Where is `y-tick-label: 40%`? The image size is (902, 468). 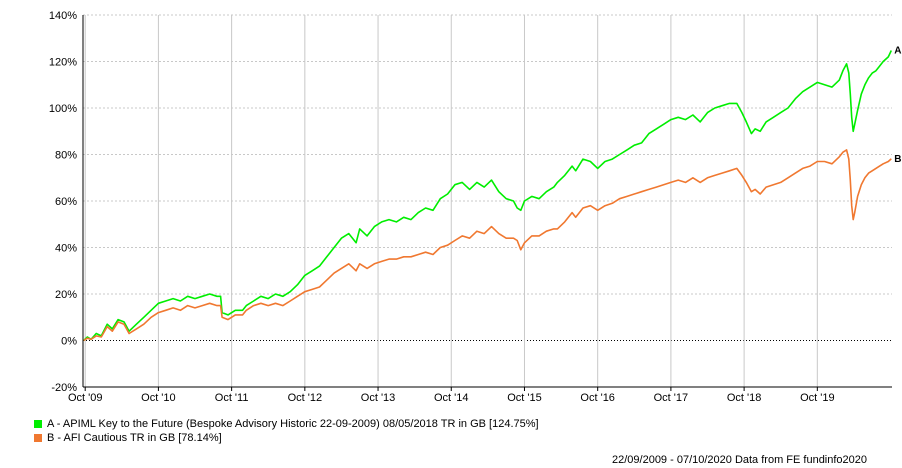
y-tick-label: 40% is located at coordinates (66, 249).